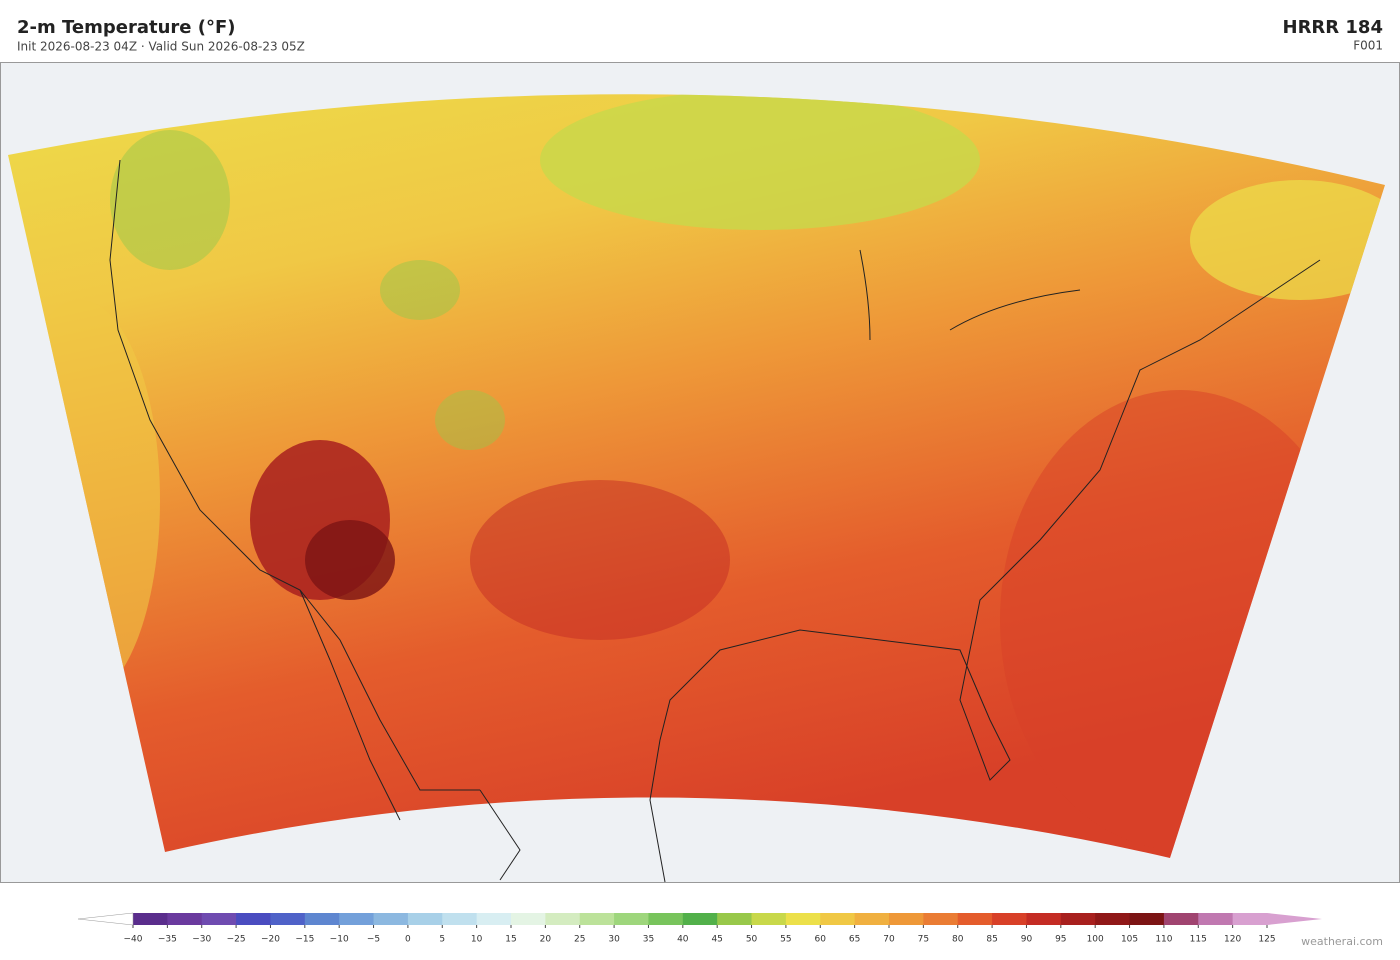  What do you see at coordinates (1027, 940) in the screenshot?
I see `colorbar-tick-label: 90` at bounding box center [1027, 940].